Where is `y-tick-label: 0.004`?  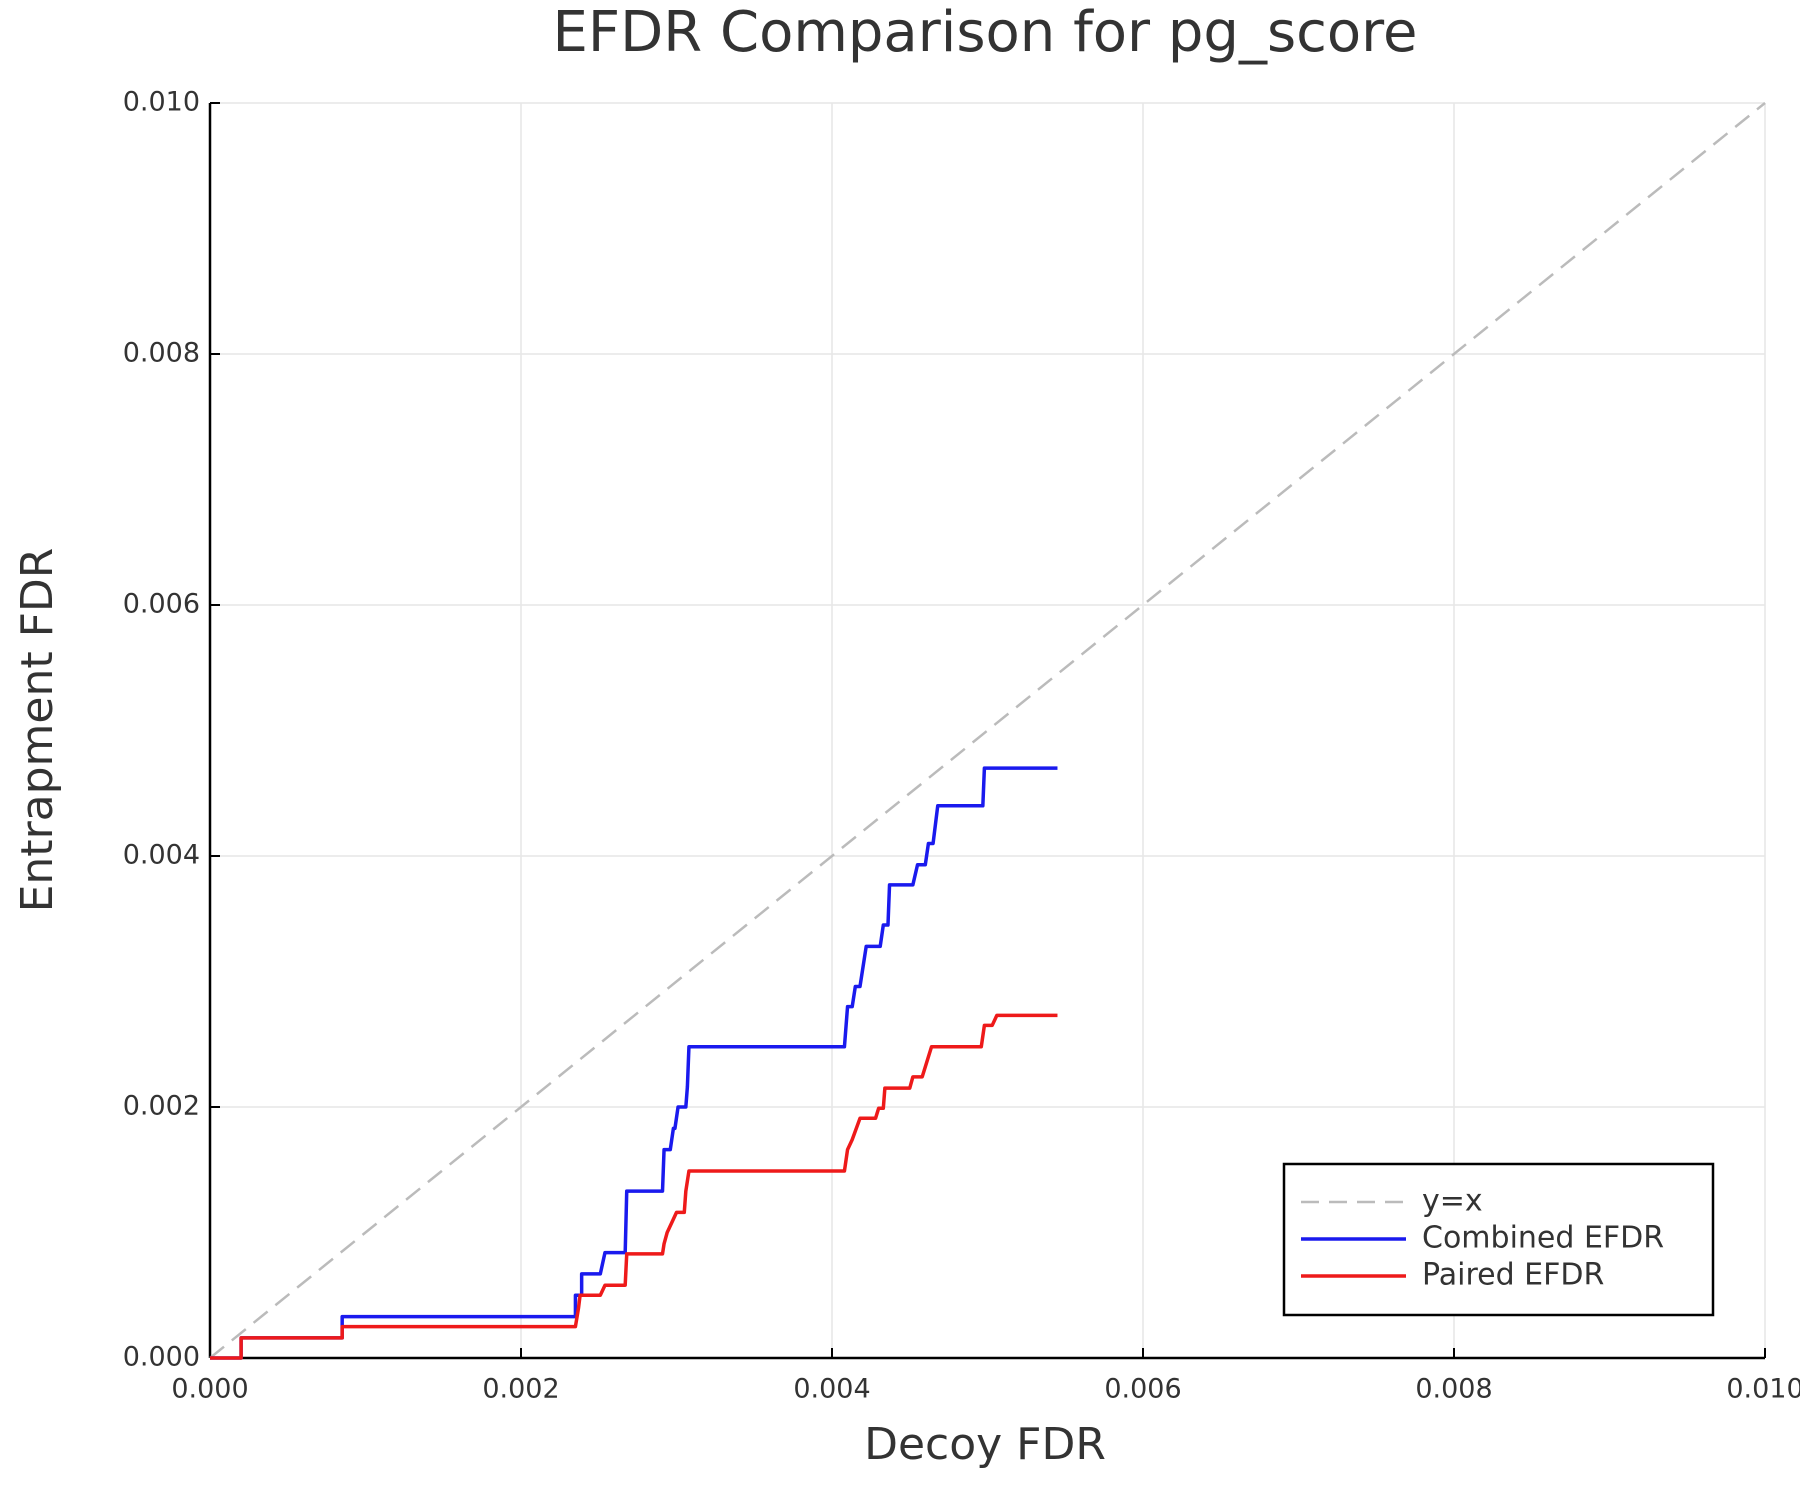 y-tick-label: 0.004 is located at coordinates (161, 855).